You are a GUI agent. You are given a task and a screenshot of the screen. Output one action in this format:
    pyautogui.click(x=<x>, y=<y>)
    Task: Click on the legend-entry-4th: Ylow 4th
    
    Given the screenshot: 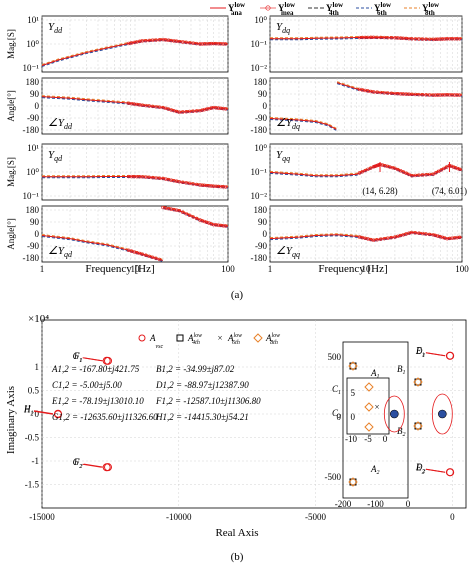 What is the action you would take?
    pyautogui.click(x=335, y=9)
    